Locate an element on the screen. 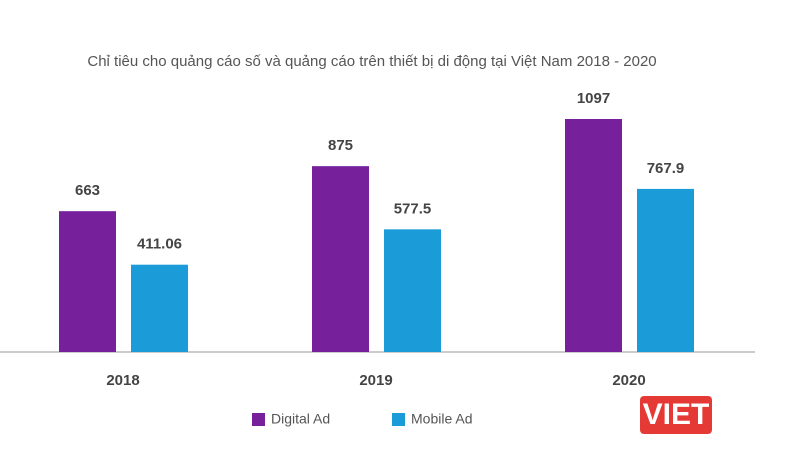 This screenshot has width=810, height=449. watermark-logo: VIET is located at coordinates (676, 415).